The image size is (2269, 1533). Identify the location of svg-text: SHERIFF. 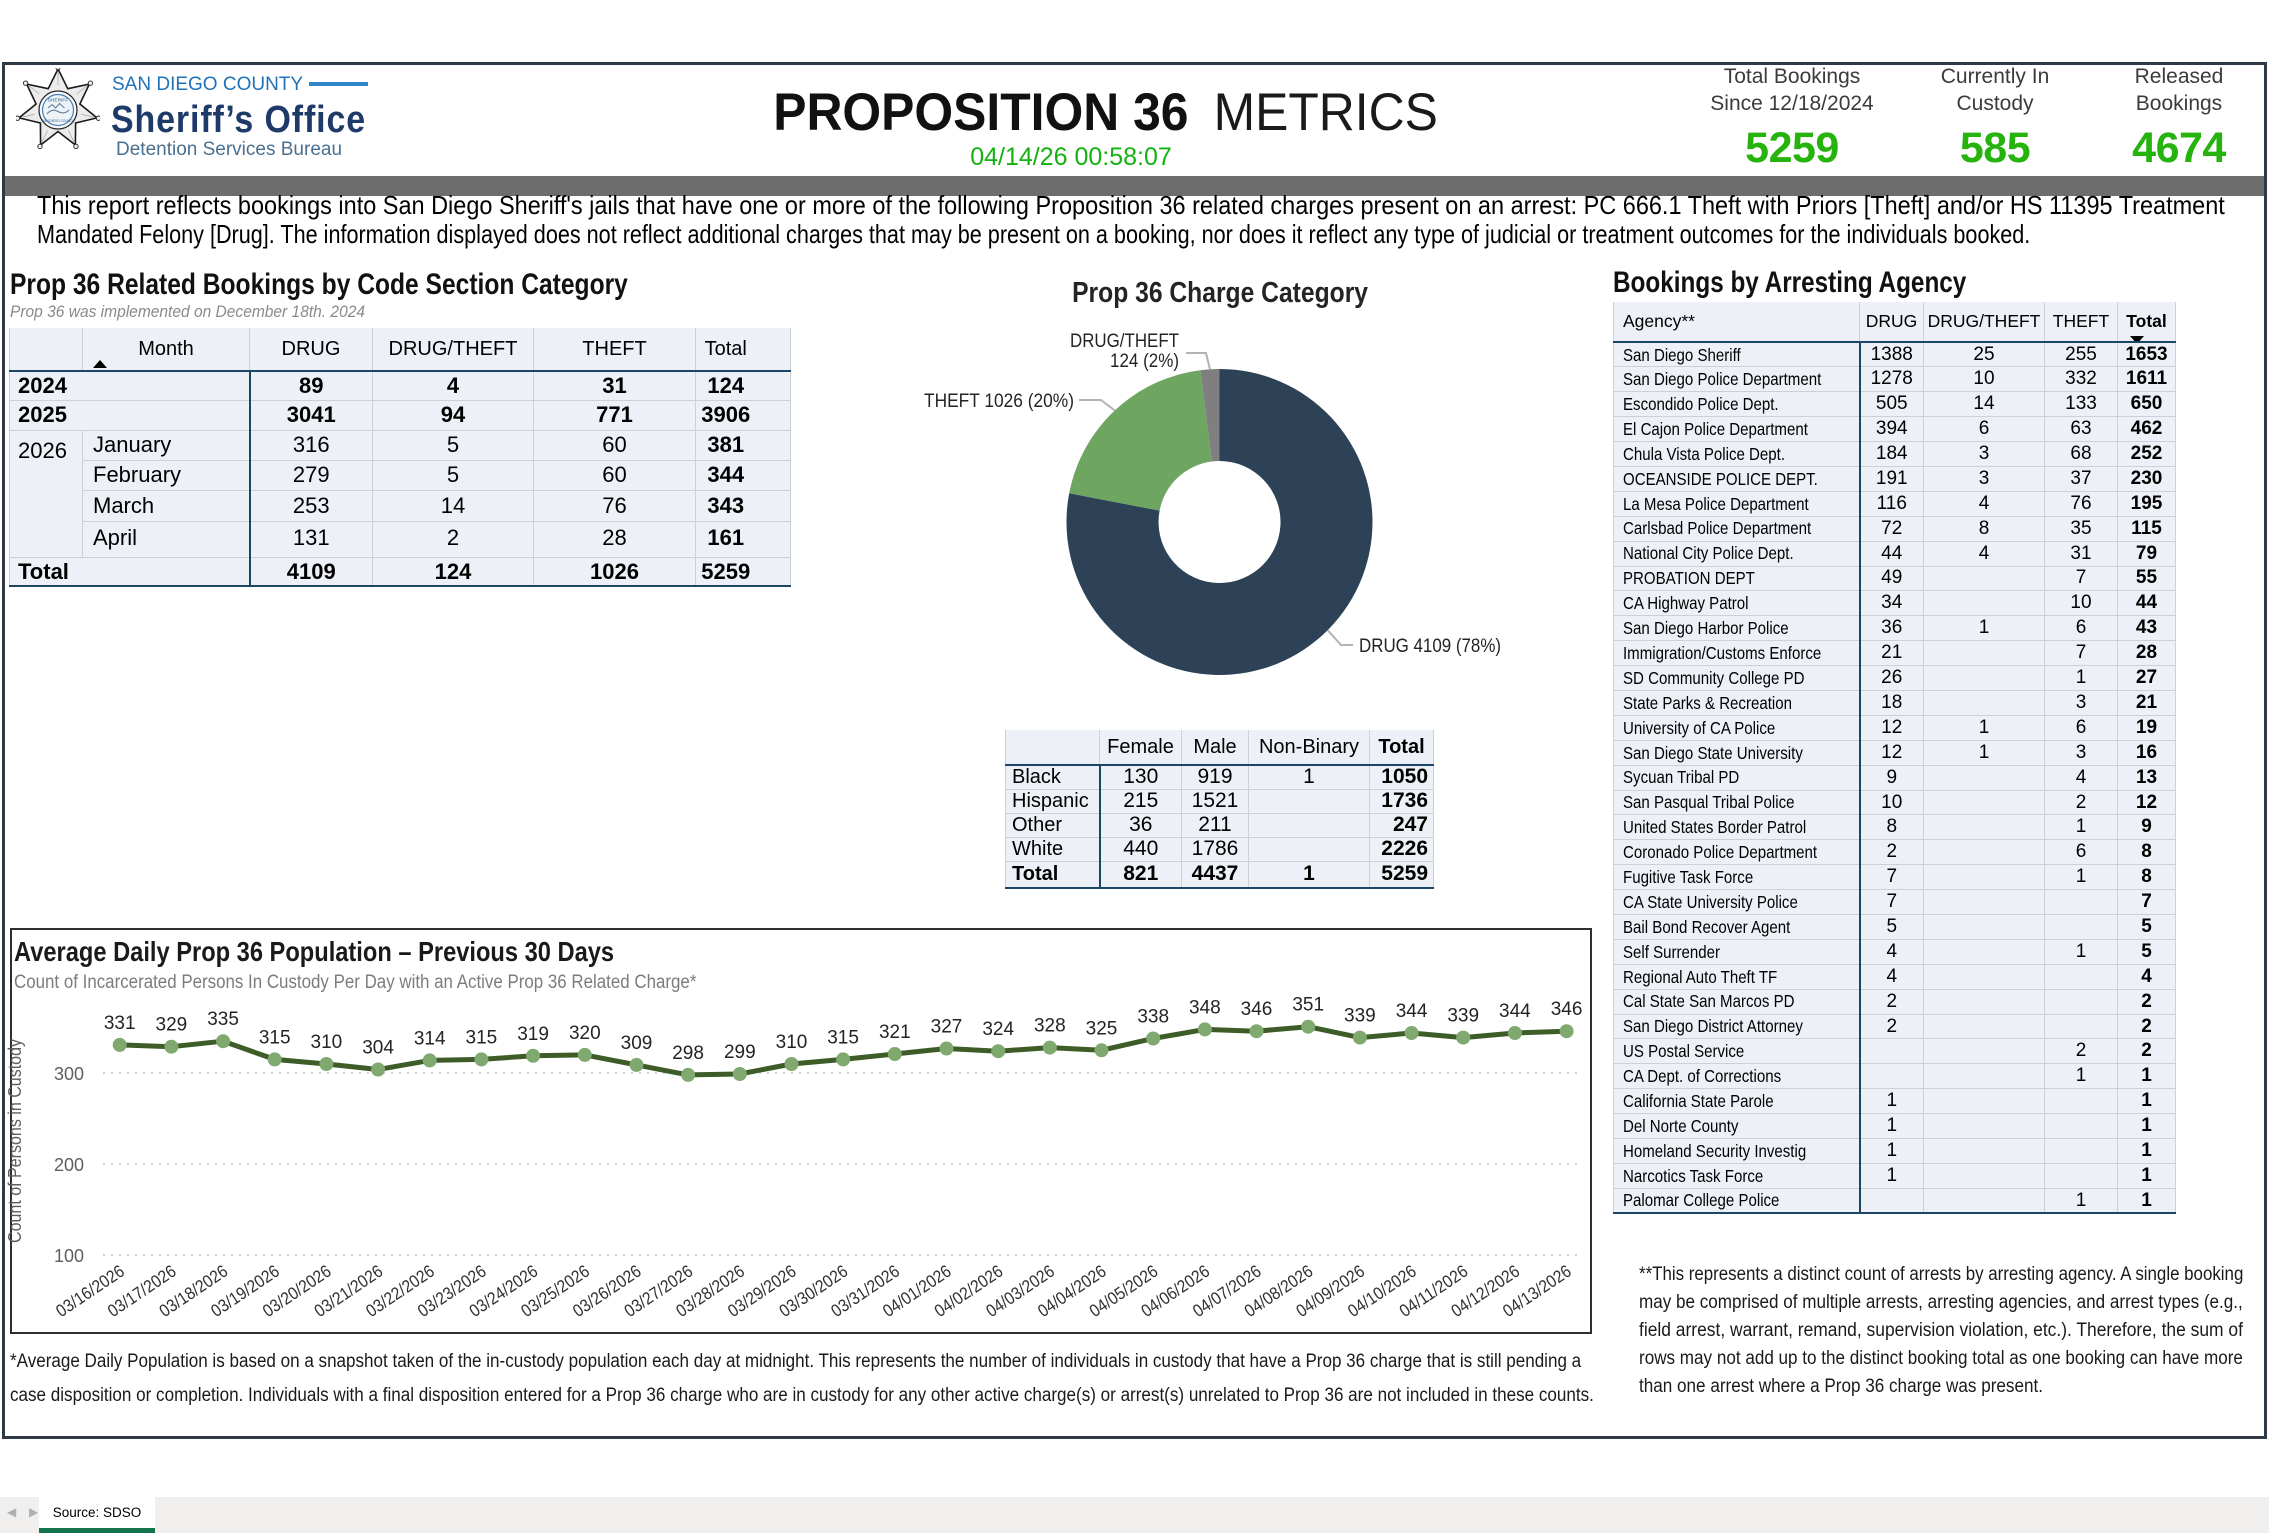
(58, 101).